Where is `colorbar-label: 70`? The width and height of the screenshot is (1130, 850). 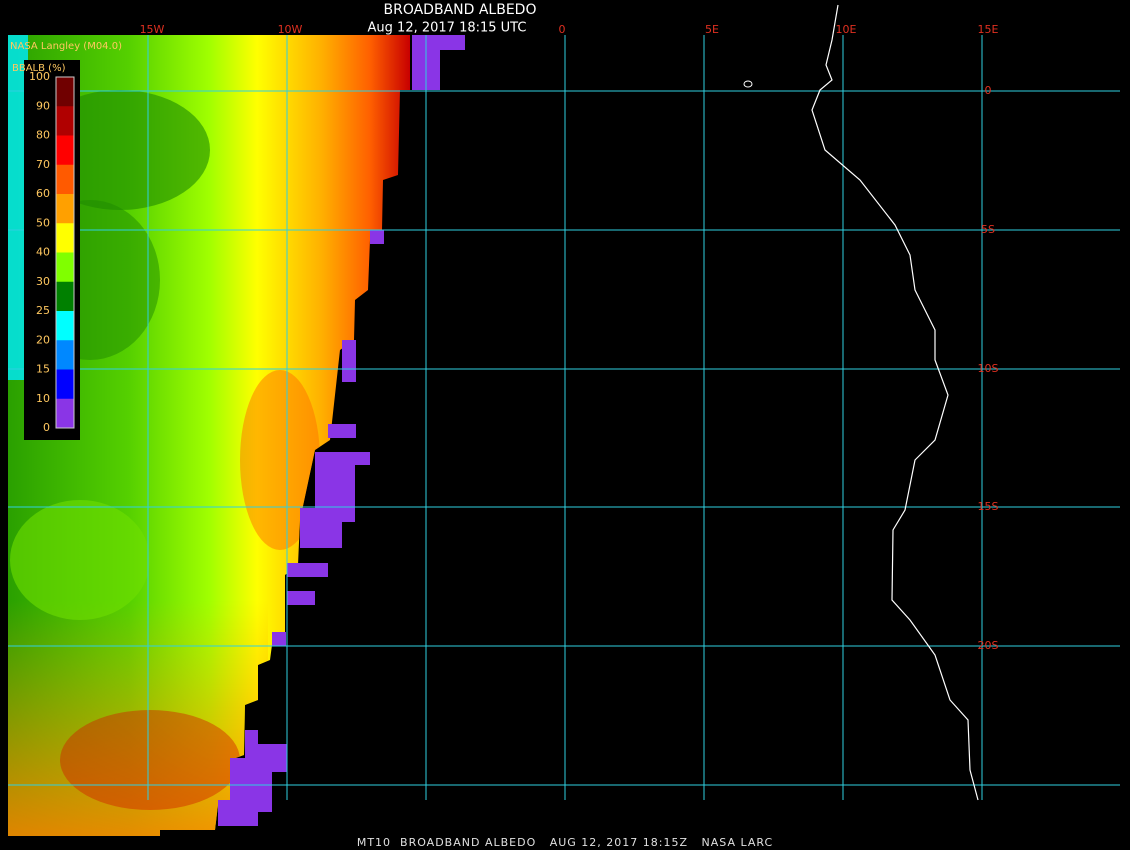 colorbar-label: 70 is located at coordinates (43, 164).